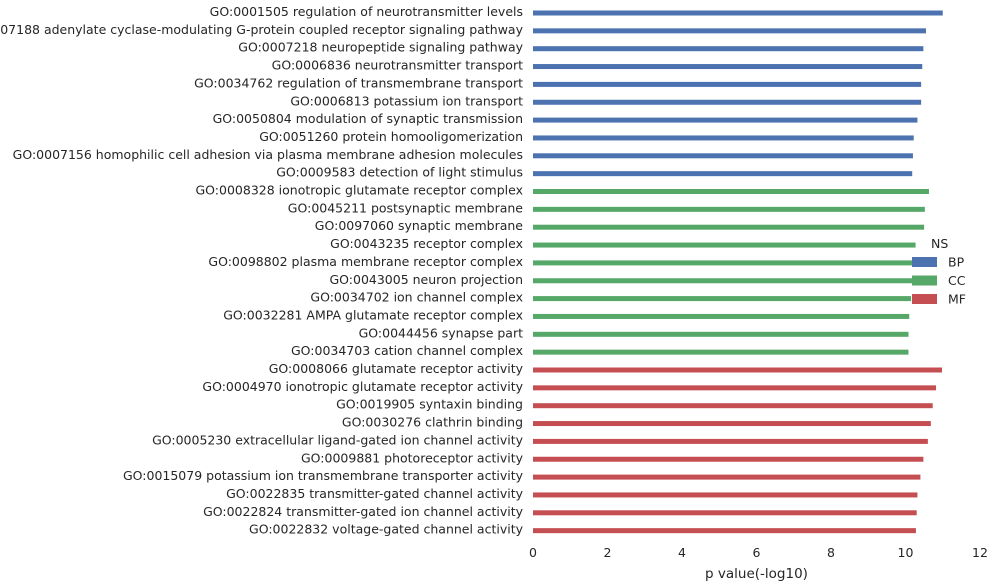 Image resolution: width=993 pixels, height=587 pixels. Describe the element at coordinates (416, 297) in the screenshot. I see `category-label: GO:0034702 ion channel complex` at that location.